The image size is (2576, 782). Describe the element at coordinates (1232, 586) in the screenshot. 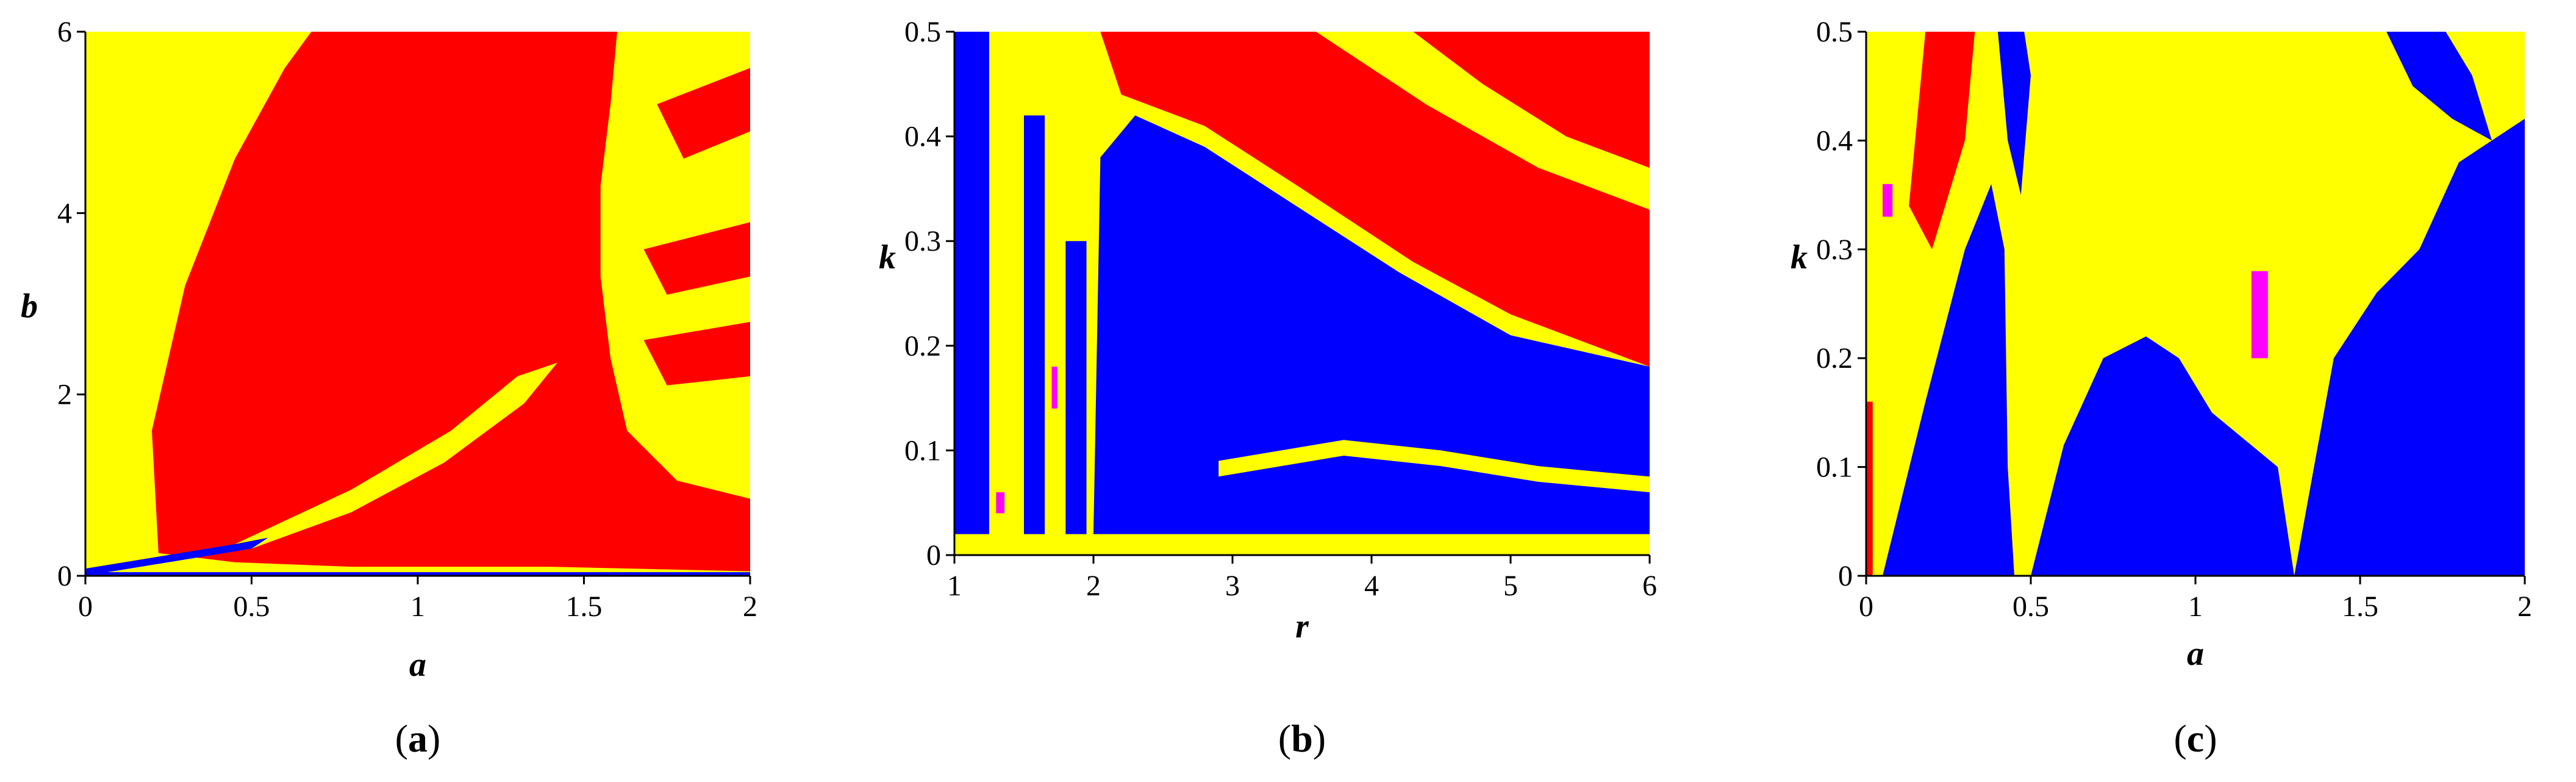

I see `x-tick-label: 3` at that location.